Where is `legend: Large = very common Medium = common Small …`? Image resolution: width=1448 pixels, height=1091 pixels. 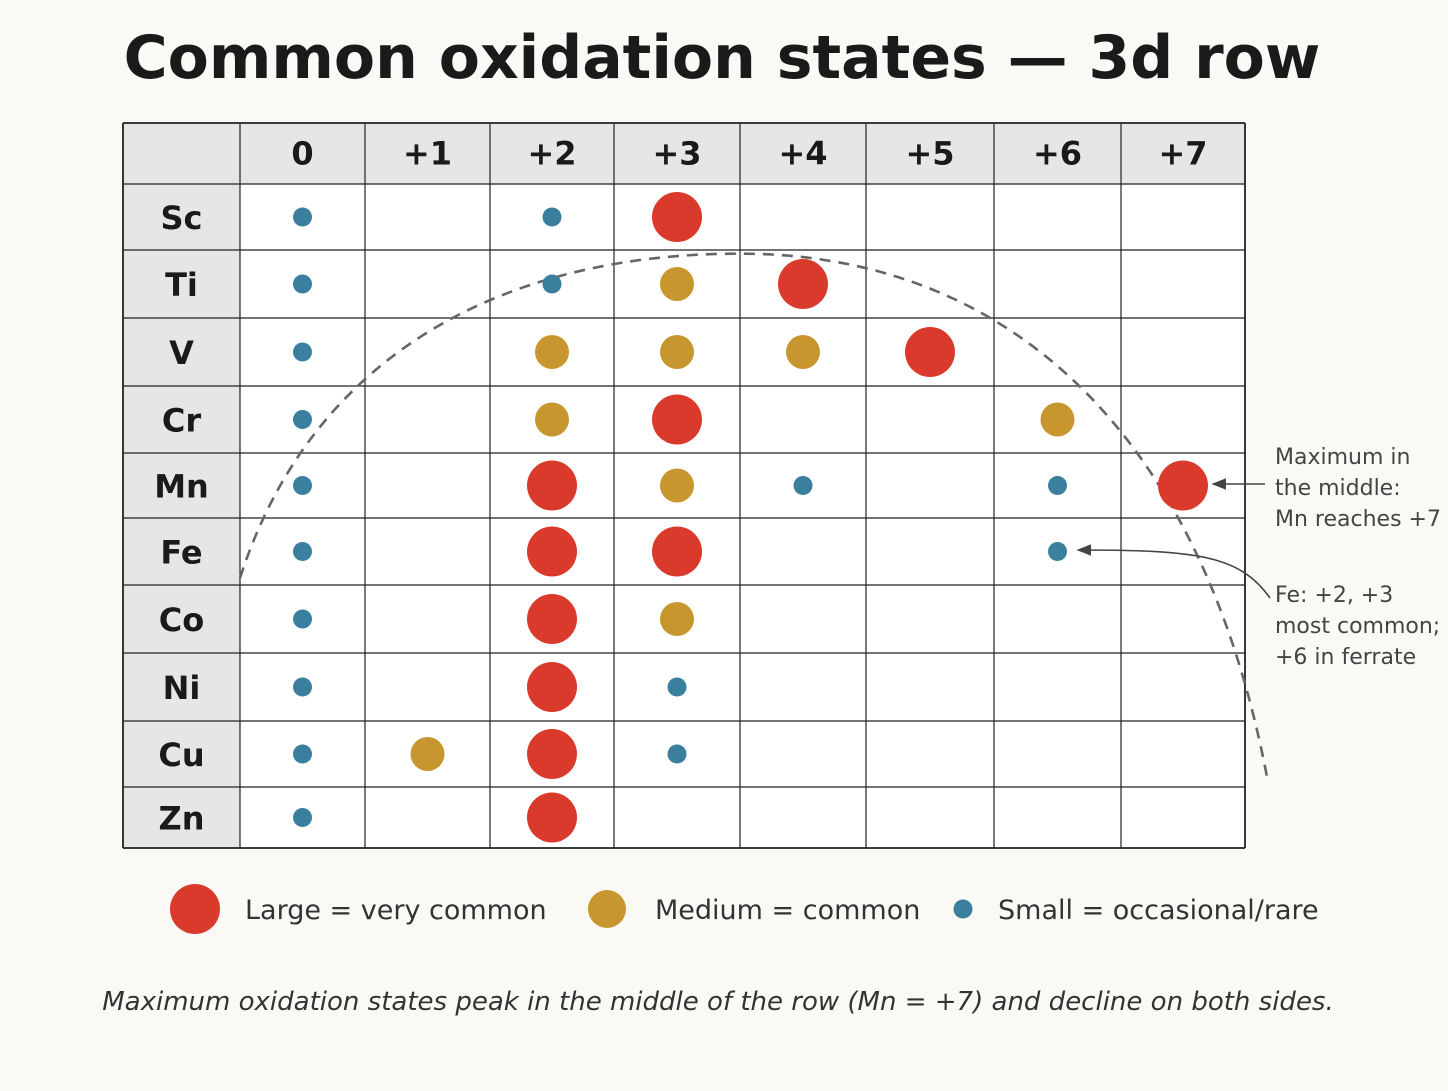 legend: Large = very common Medium = common Small … is located at coordinates (744, 909).